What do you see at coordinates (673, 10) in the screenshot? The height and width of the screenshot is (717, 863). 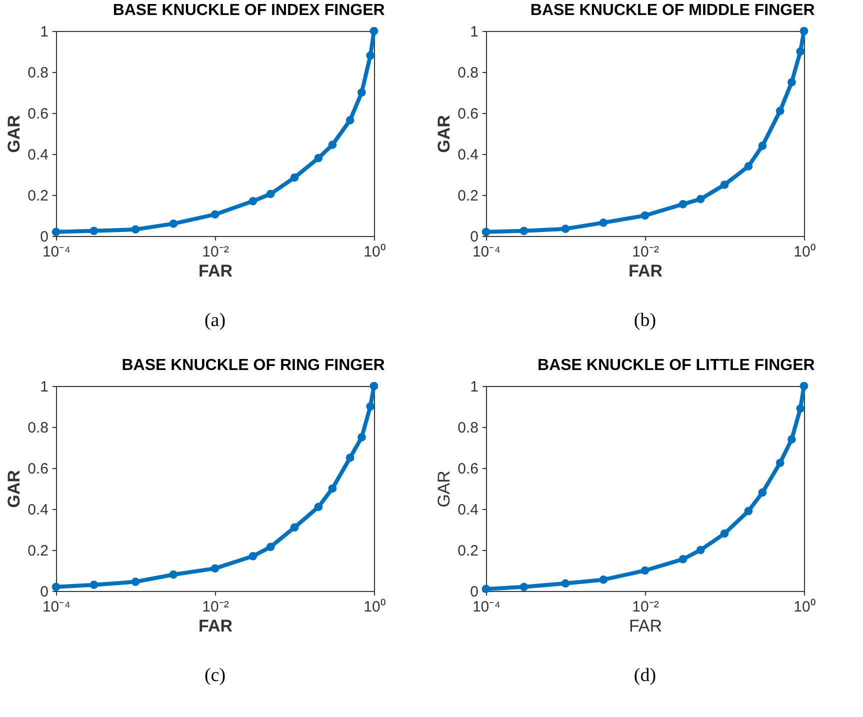 I see `chart-title: BASE KNUCKLE OF MIDDLE FINGER` at bounding box center [673, 10].